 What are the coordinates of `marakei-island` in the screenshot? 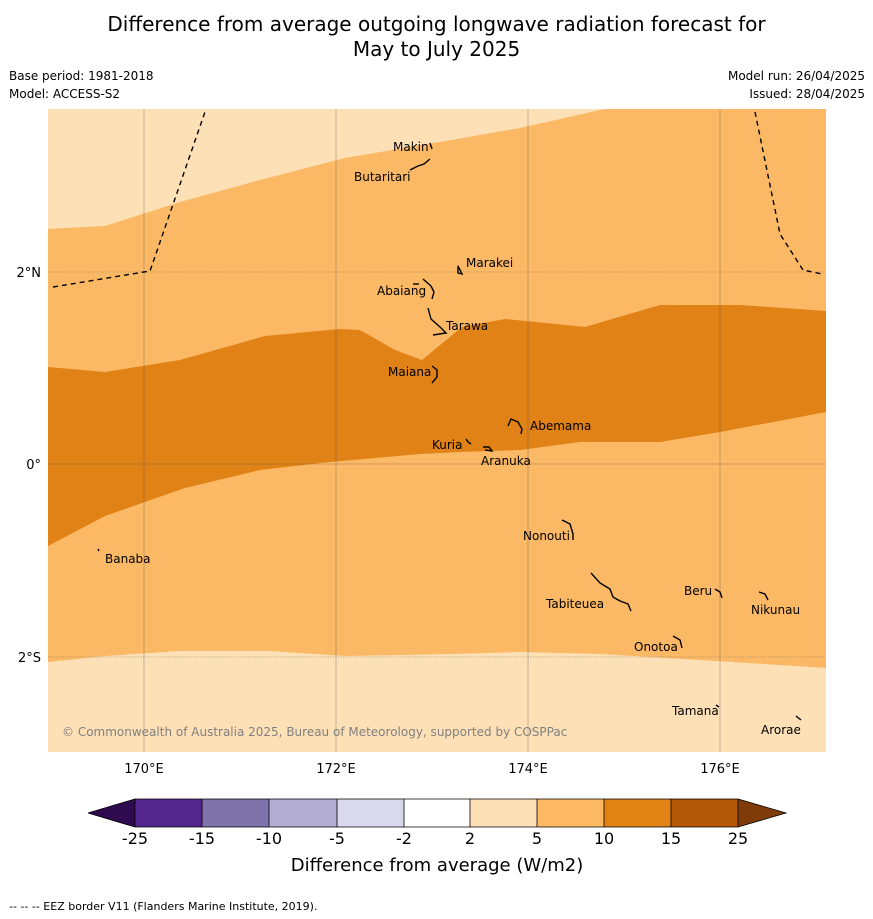 It's located at (460, 270).